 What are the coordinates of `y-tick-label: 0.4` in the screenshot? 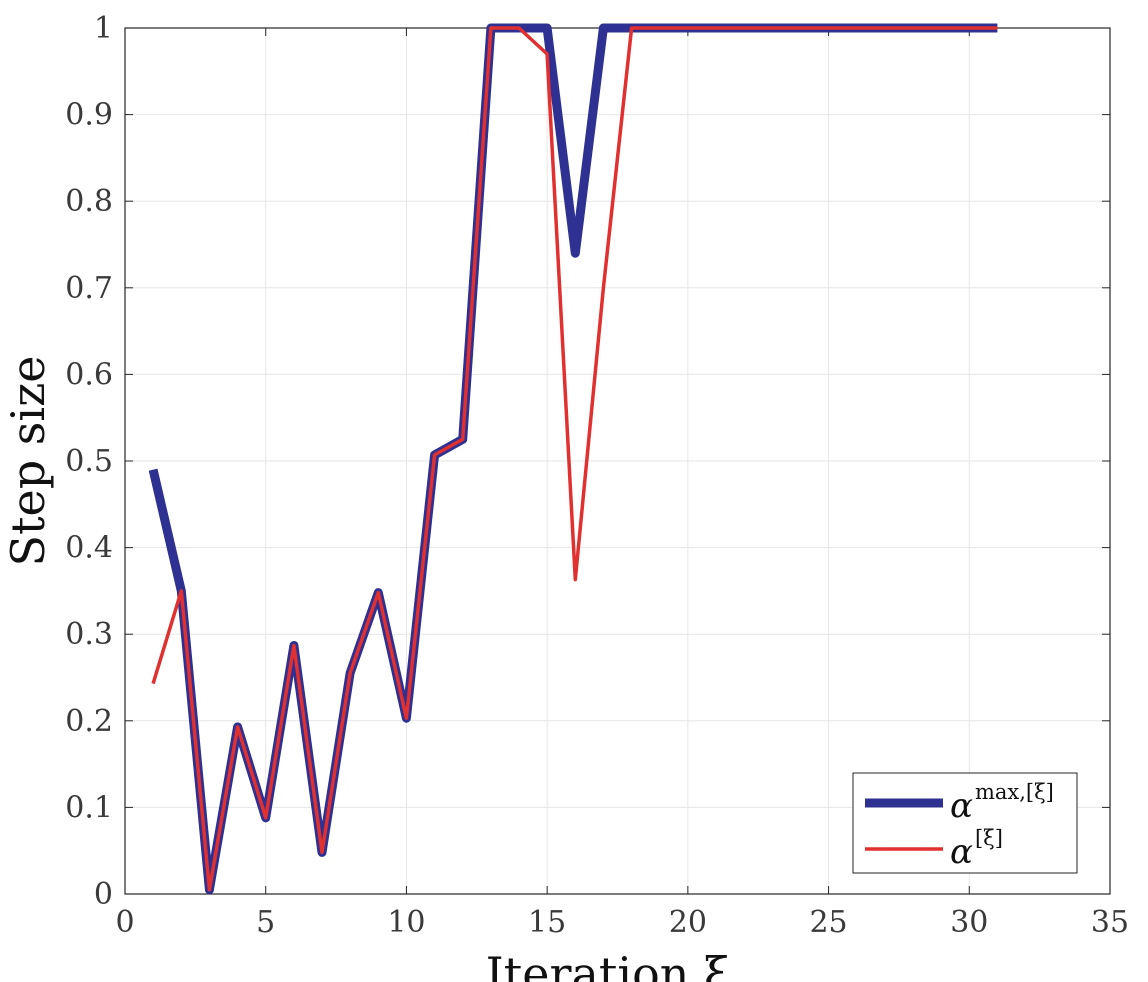 It's located at (89, 548).